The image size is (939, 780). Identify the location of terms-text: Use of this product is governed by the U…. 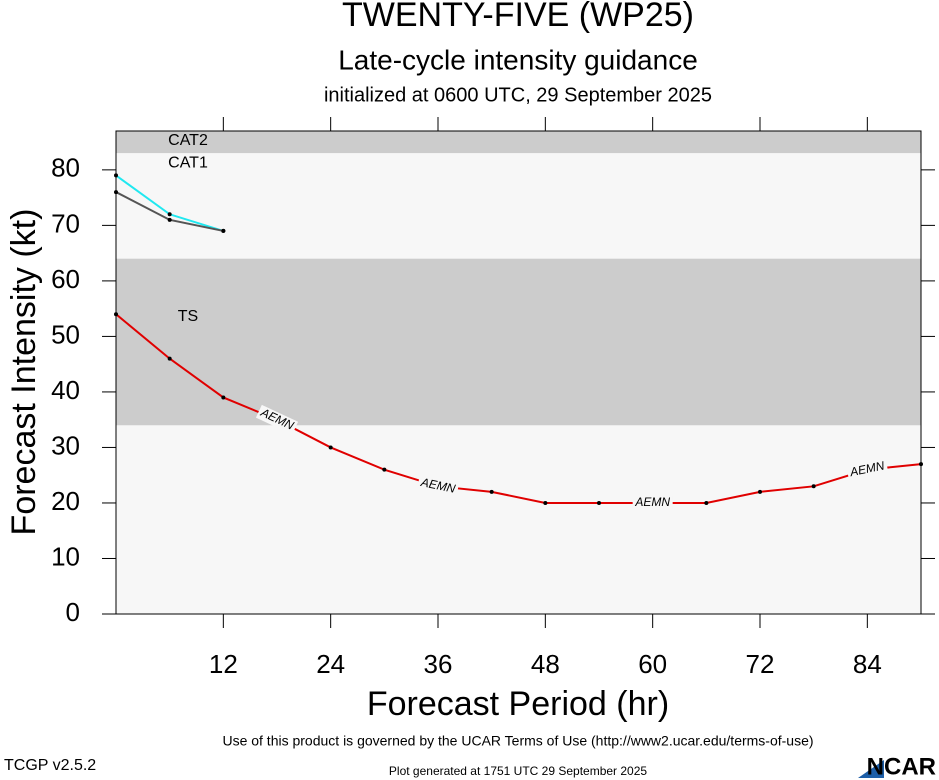
(517, 741).